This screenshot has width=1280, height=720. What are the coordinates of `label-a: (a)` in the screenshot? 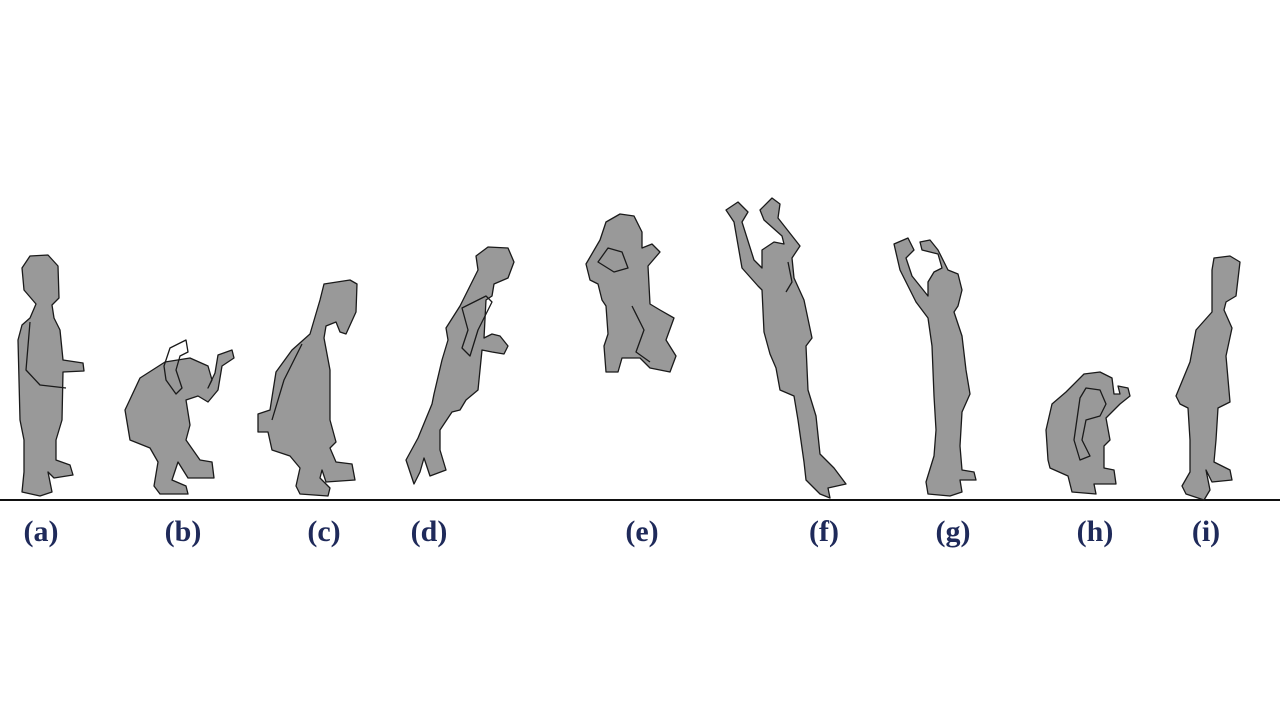 It's located at (41, 531).